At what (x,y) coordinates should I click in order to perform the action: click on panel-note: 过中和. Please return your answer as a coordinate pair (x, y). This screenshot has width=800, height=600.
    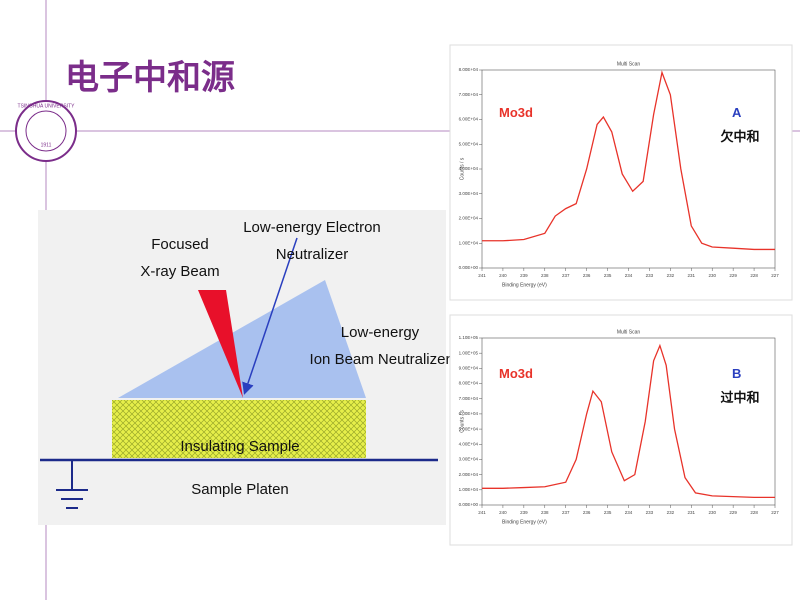
    Looking at the image, I should click on (739, 397).